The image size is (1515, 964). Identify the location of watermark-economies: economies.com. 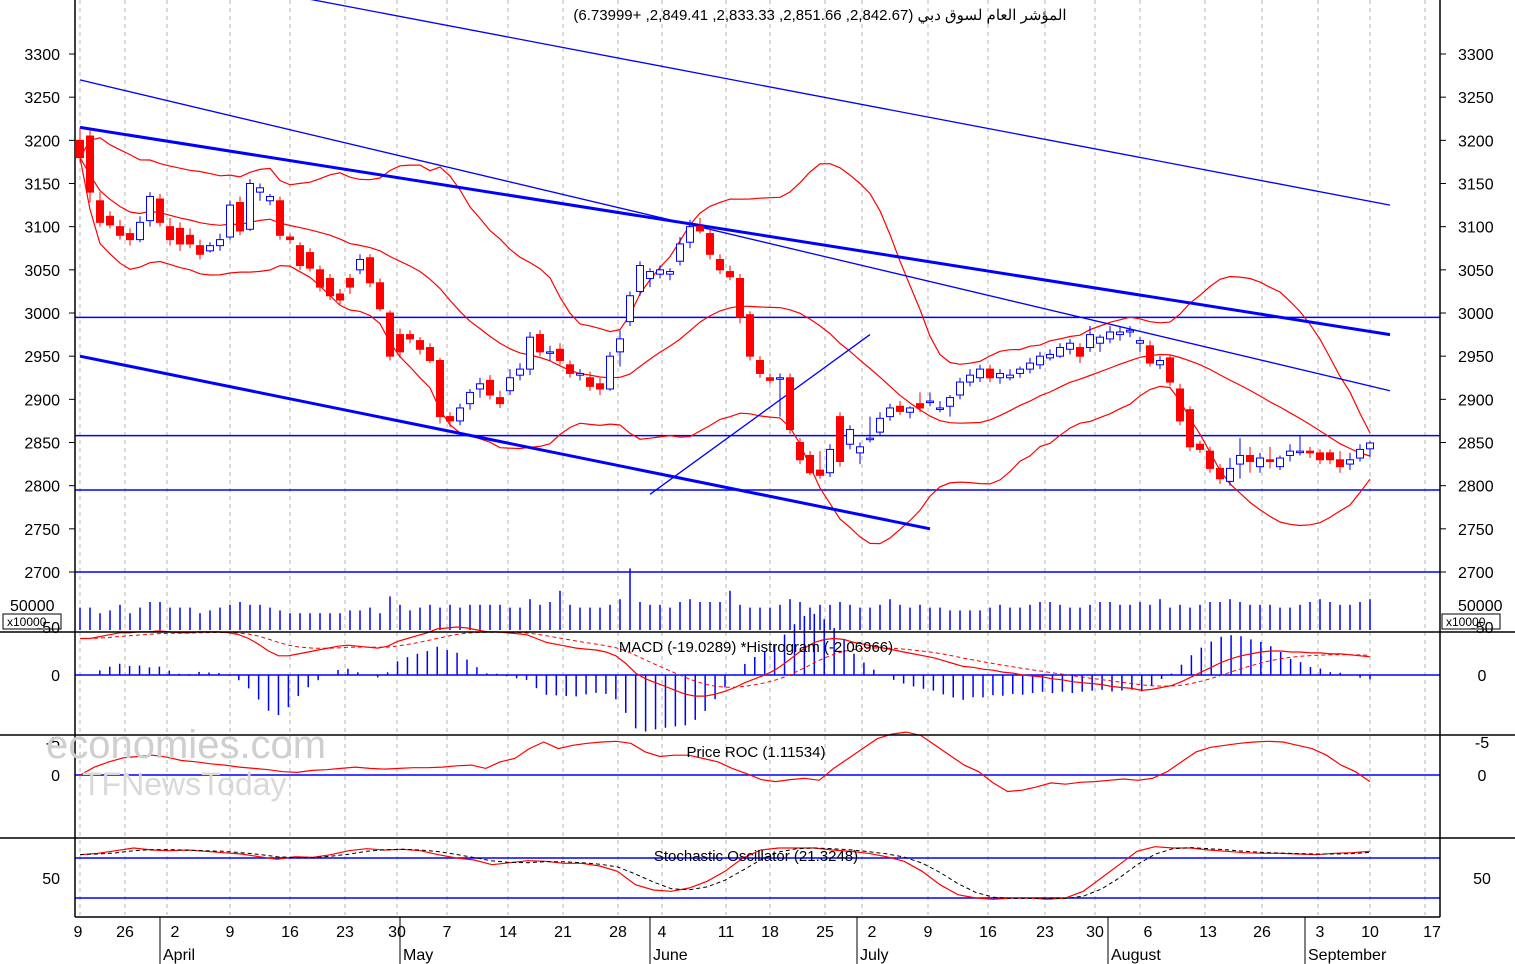
(186, 745).